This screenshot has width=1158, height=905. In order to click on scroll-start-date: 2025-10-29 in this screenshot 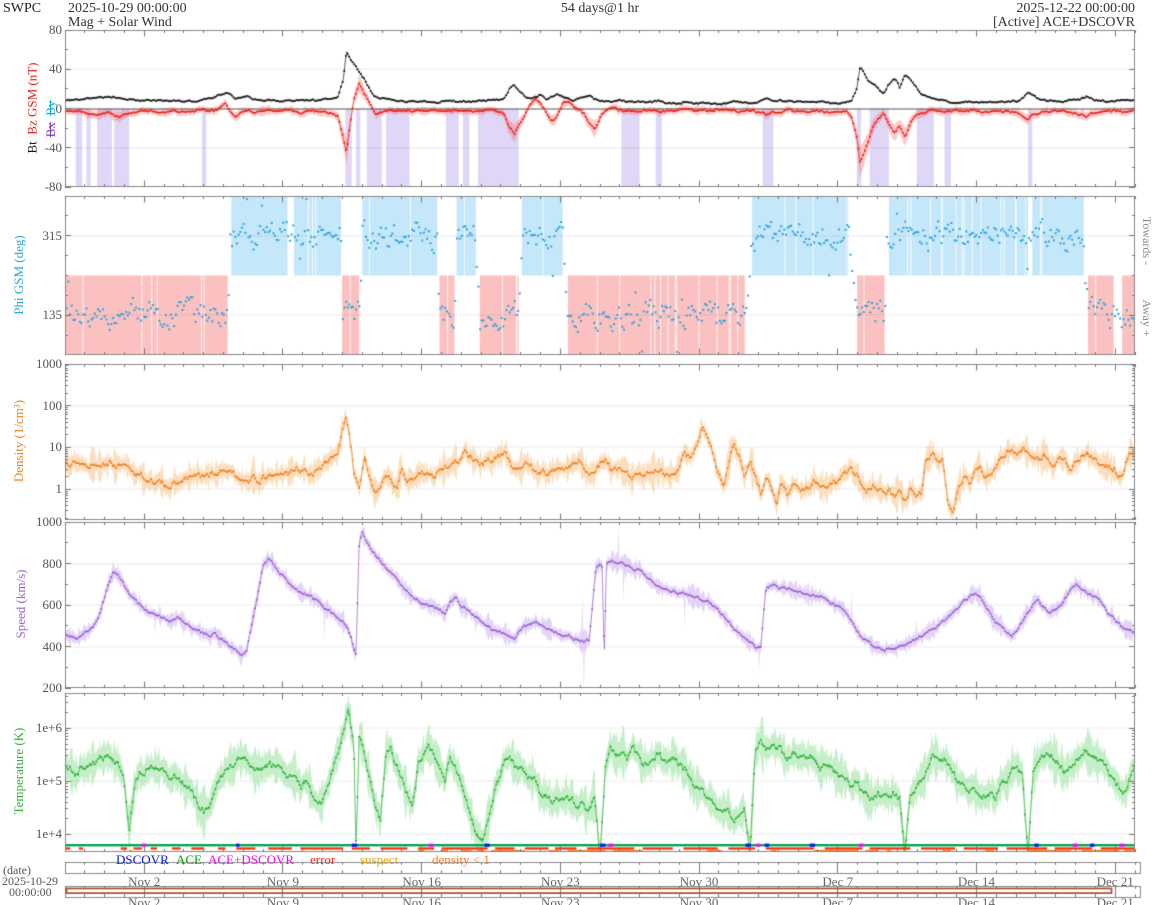, I will do `click(30, 881)`.